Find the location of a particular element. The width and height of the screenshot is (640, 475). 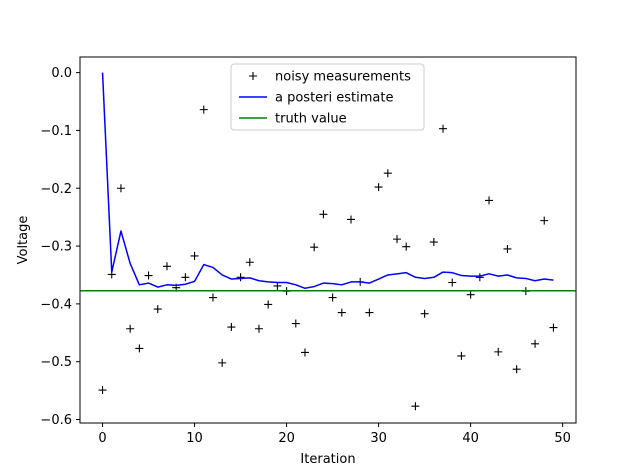

x-tick-label: 10 is located at coordinates (194, 438).